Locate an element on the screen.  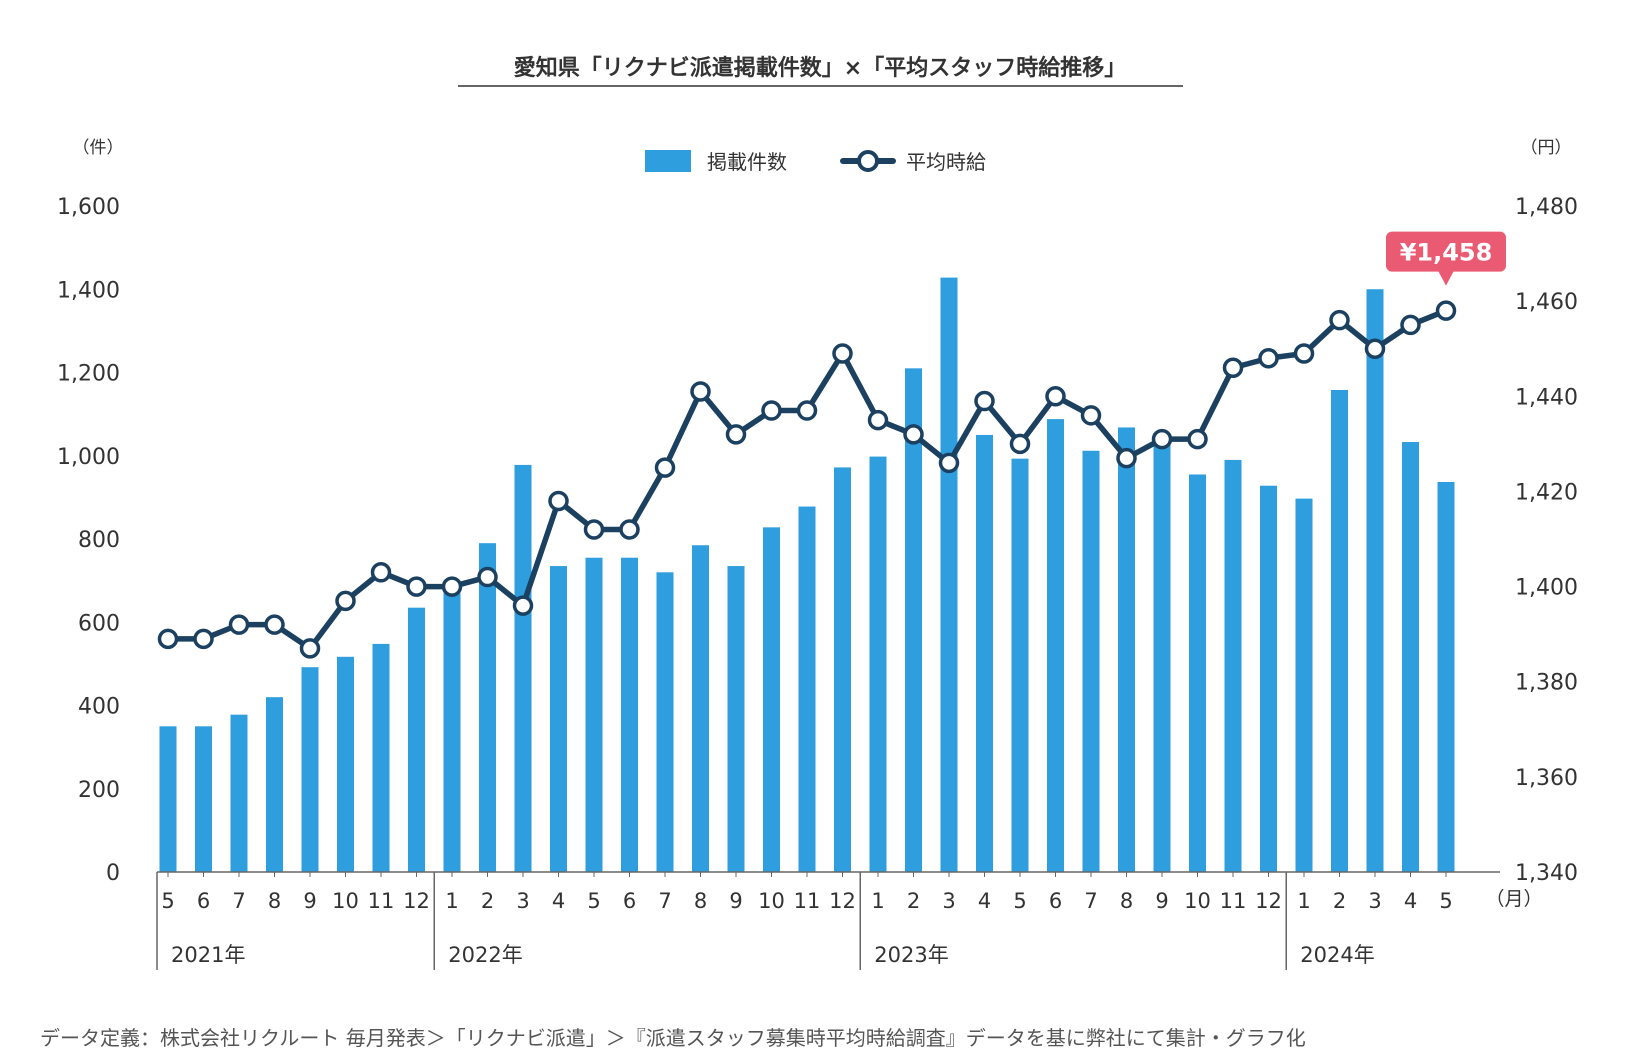
right-tick-label: 1,380 is located at coordinates (1546, 683).